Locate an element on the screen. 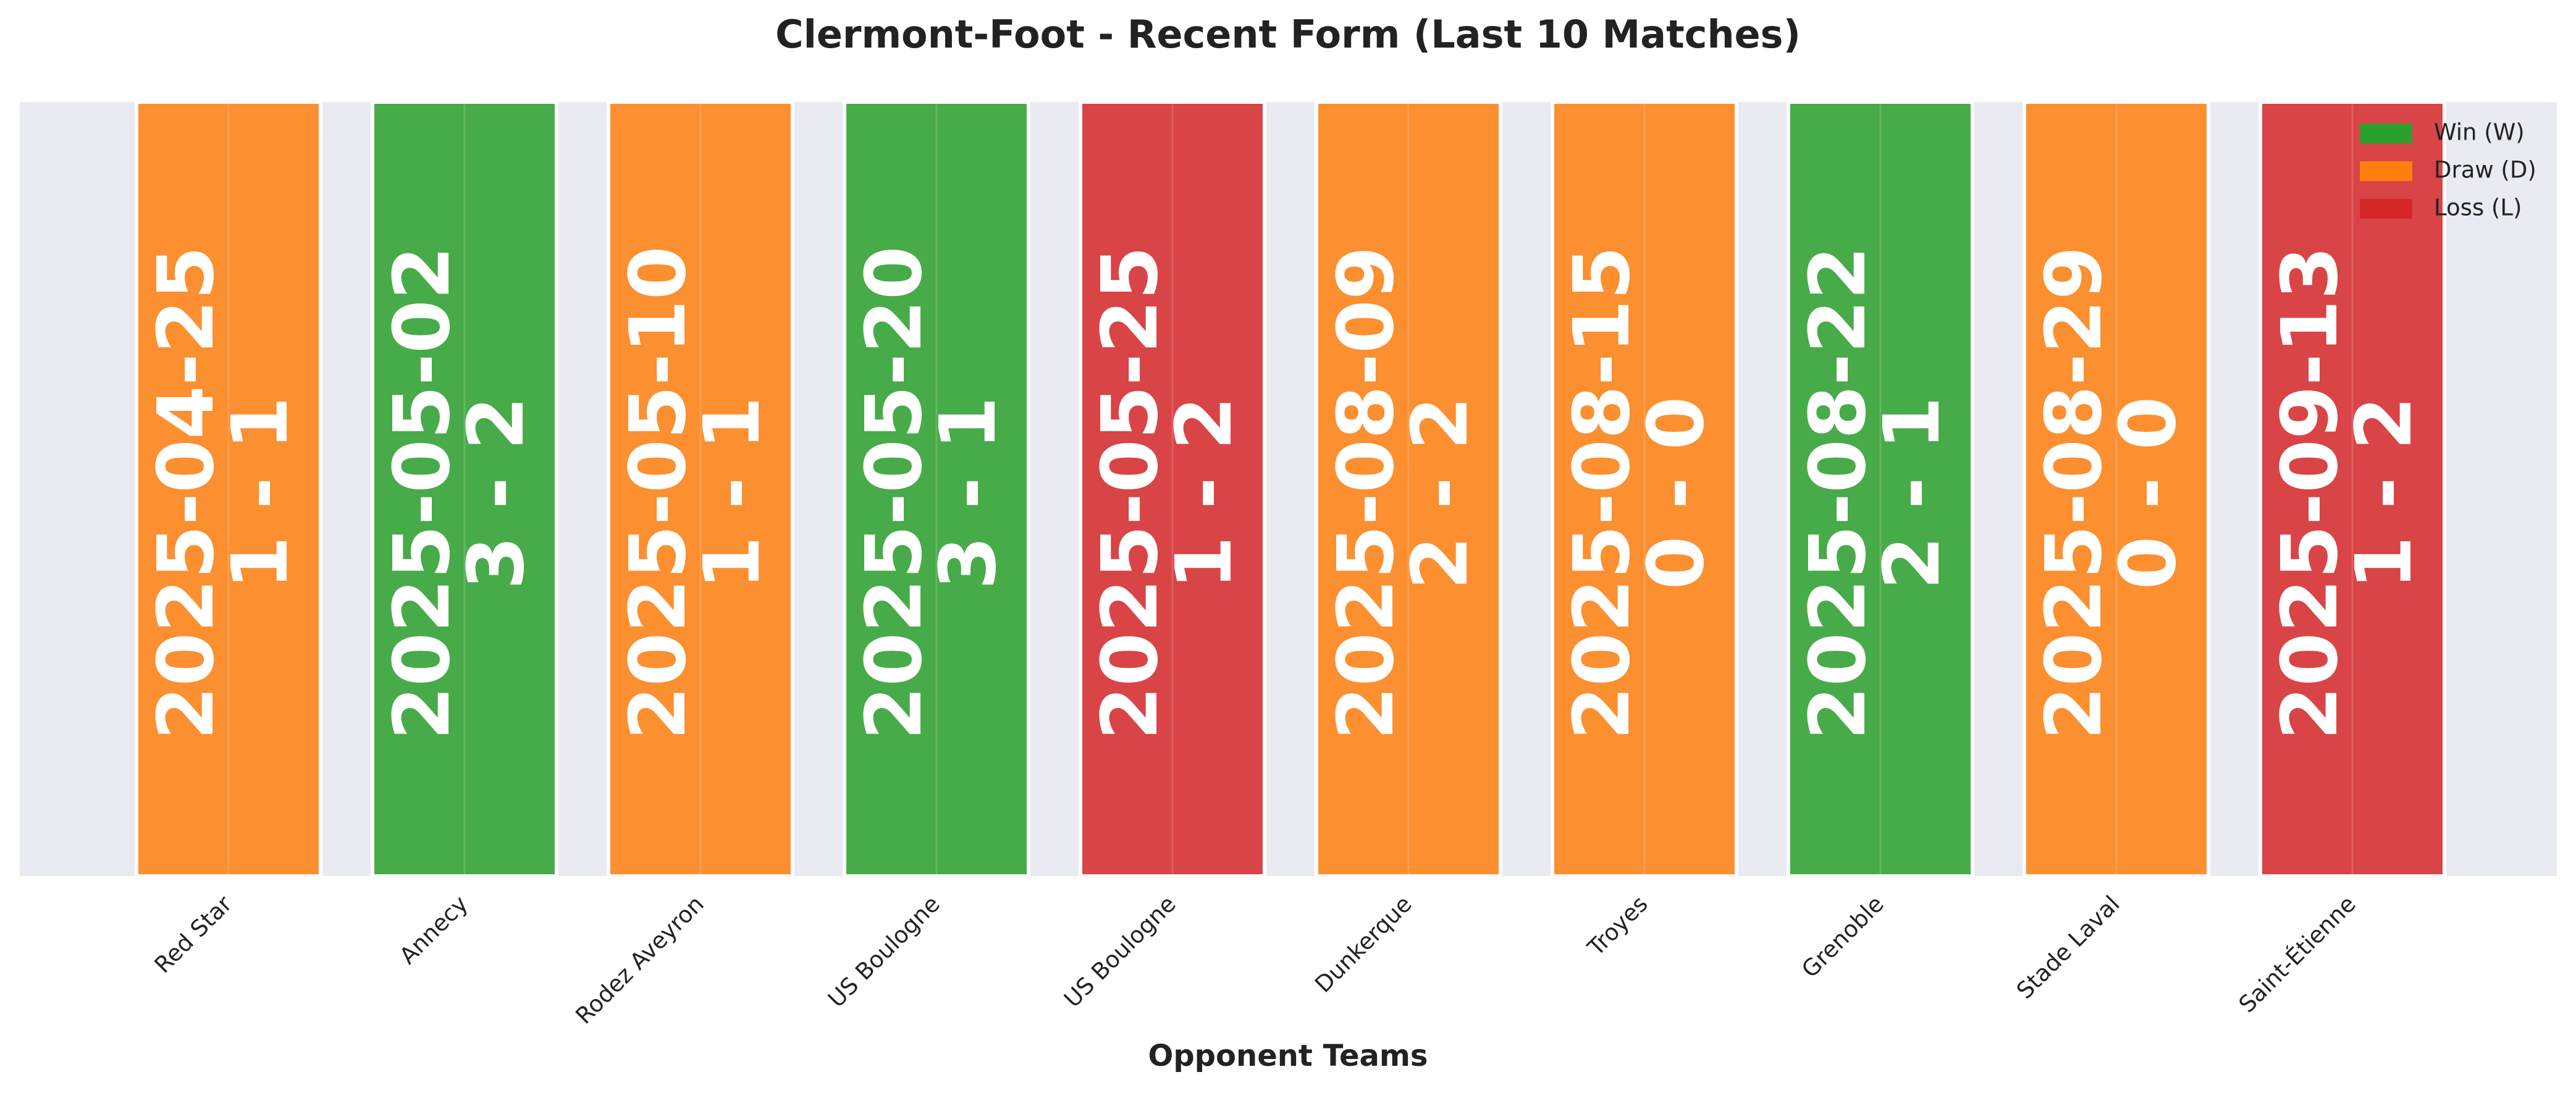 The height and width of the screenshot is (1093, 2576). match-date: 2025-08-09 is located at coordinates (1366, 493).